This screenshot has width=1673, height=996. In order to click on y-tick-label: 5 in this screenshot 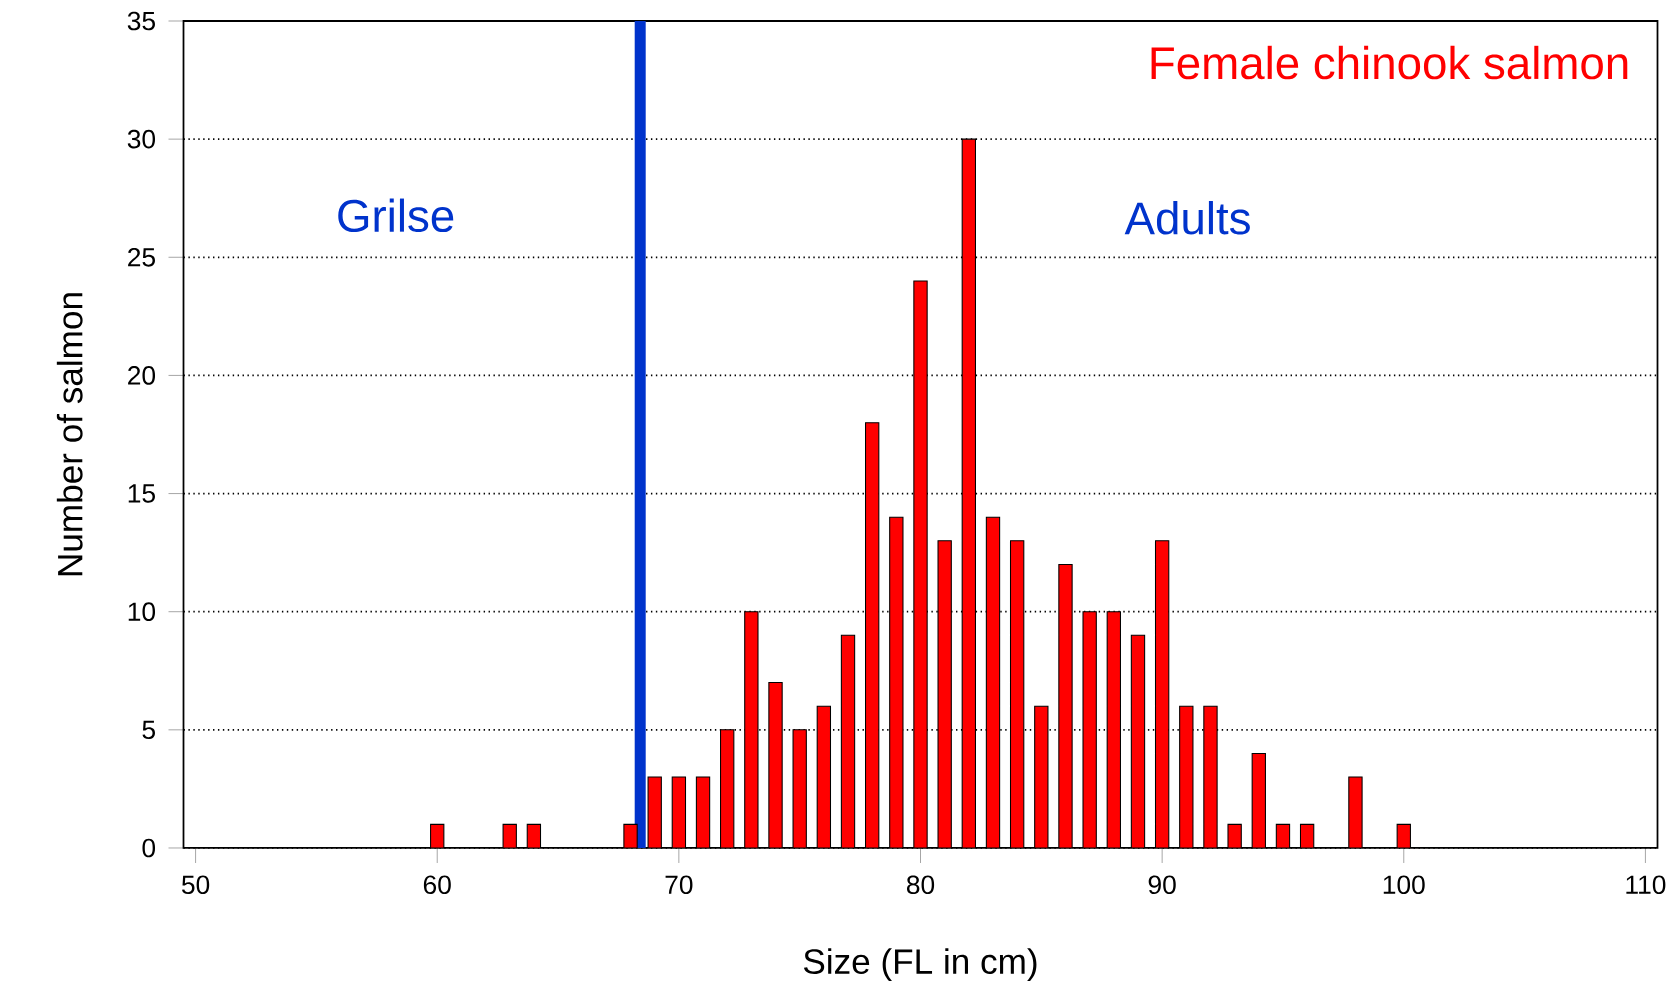, I will do `click(148, 730)`.